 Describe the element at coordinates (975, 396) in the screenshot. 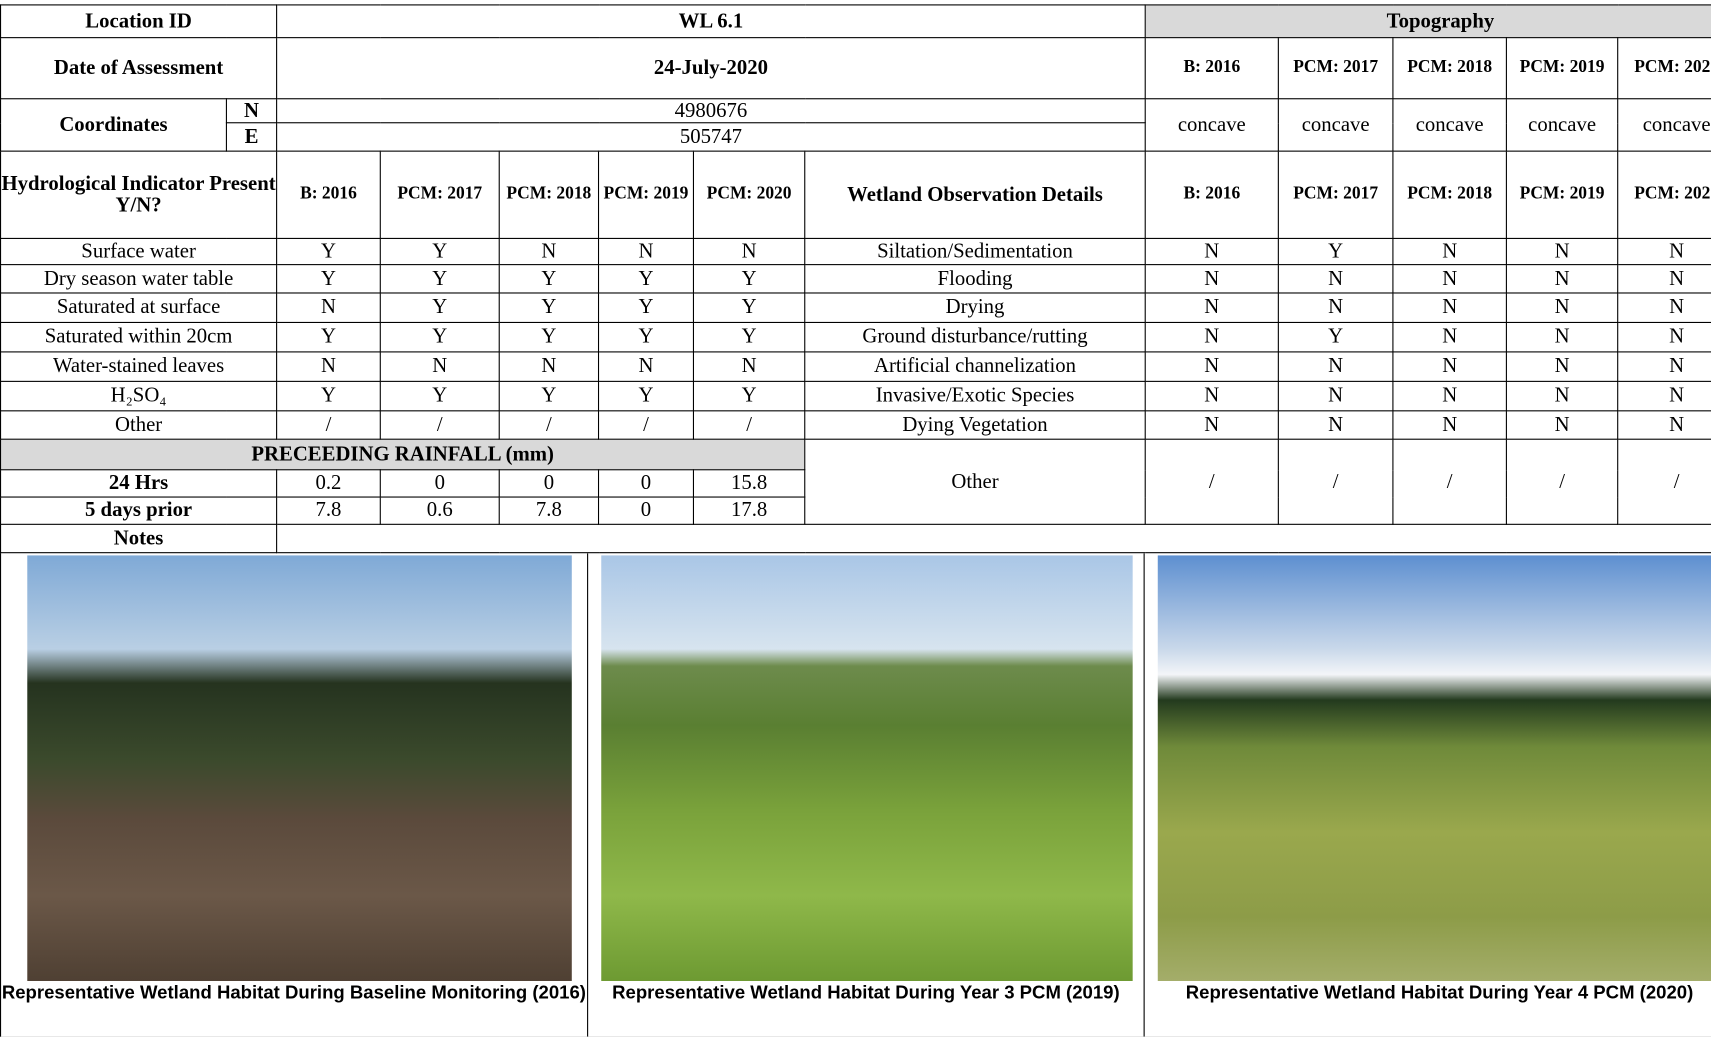

I see `table-cell: Invasive/Exotic Species` at that location.